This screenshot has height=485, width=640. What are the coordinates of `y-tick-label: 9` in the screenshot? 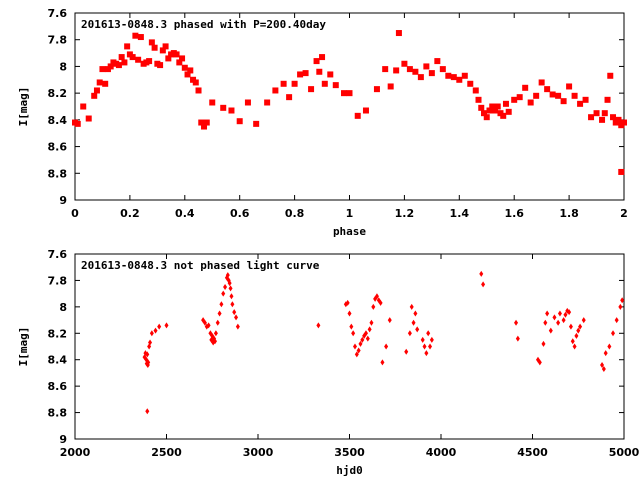 It's located at (63, 439).